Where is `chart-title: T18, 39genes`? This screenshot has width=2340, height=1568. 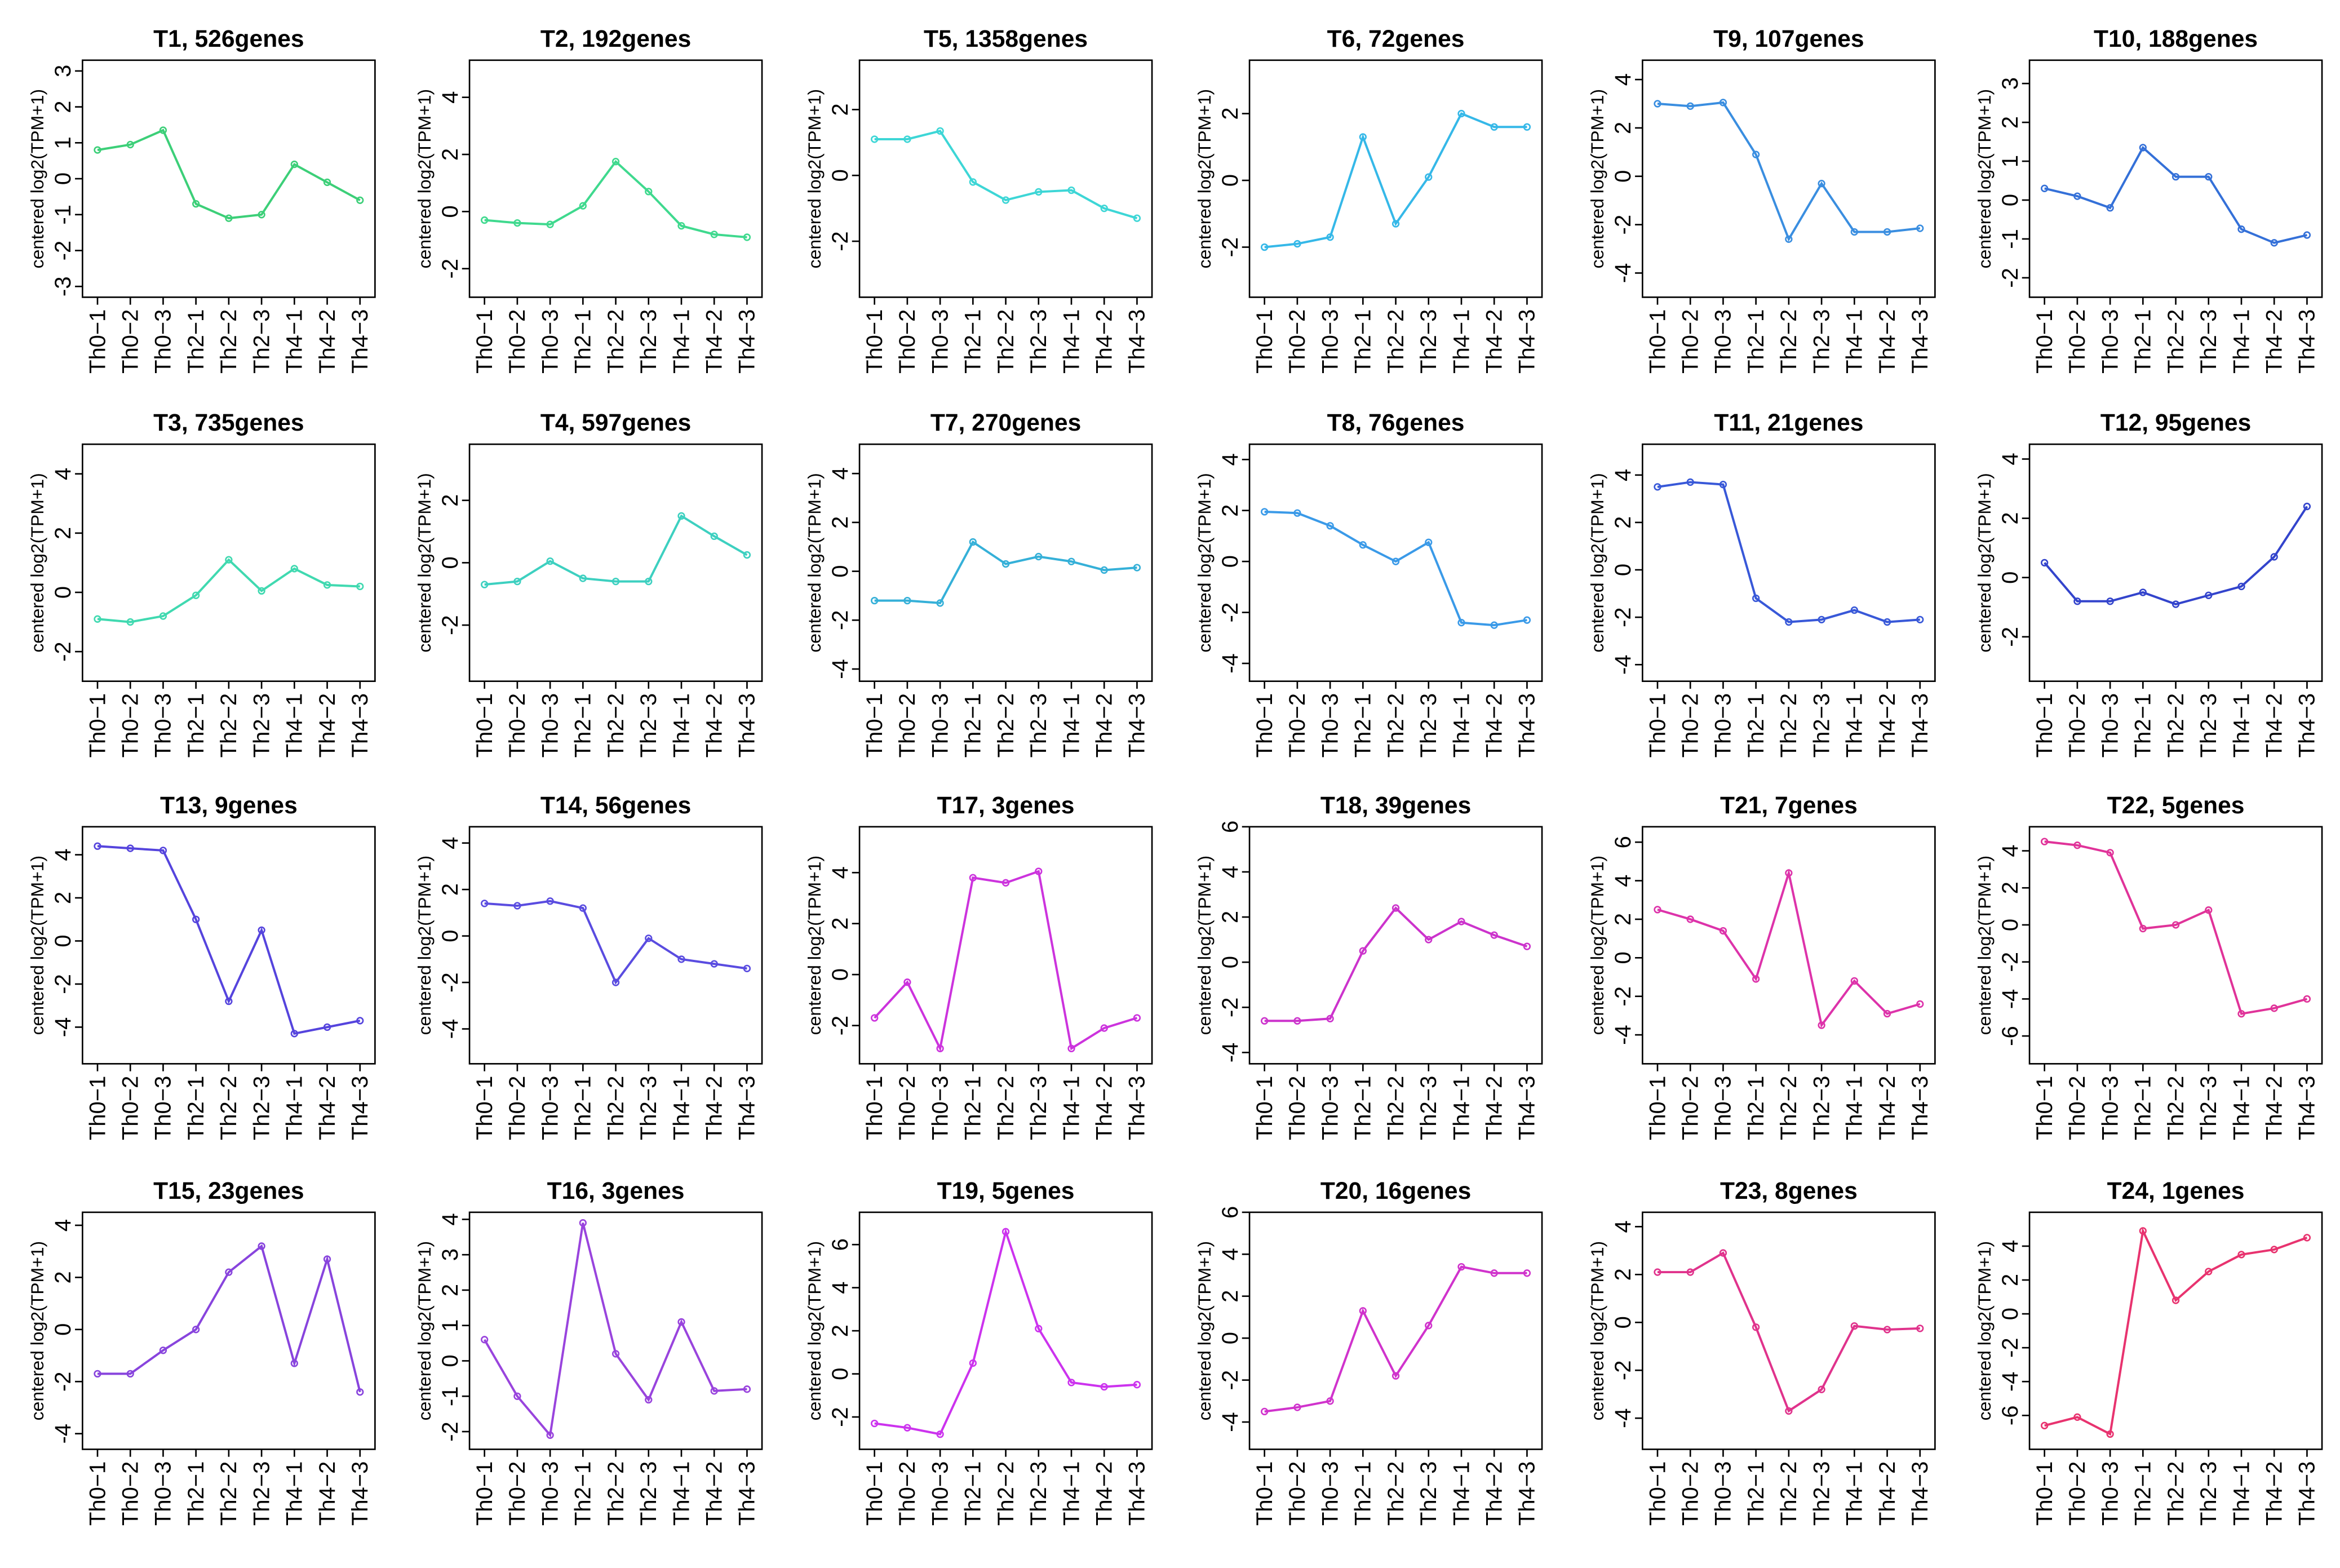
chart-title: T18, 39genes is located at coordinates (1396, 806).